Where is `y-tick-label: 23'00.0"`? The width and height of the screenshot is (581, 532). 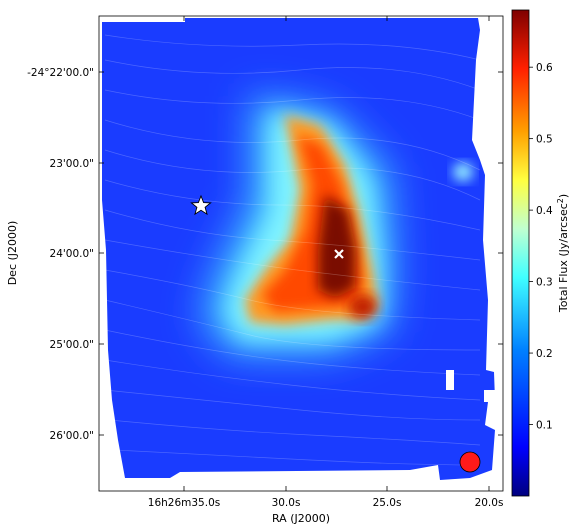
y-tick-label: 23'00.0" is located at coordinates (72, 164).